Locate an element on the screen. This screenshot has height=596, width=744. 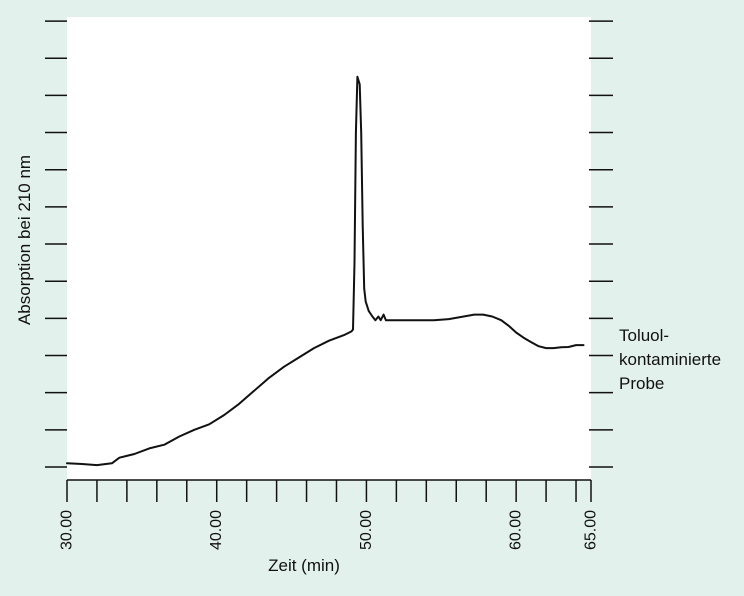
annotation-line: Probe is located at coordinates (641, 383).